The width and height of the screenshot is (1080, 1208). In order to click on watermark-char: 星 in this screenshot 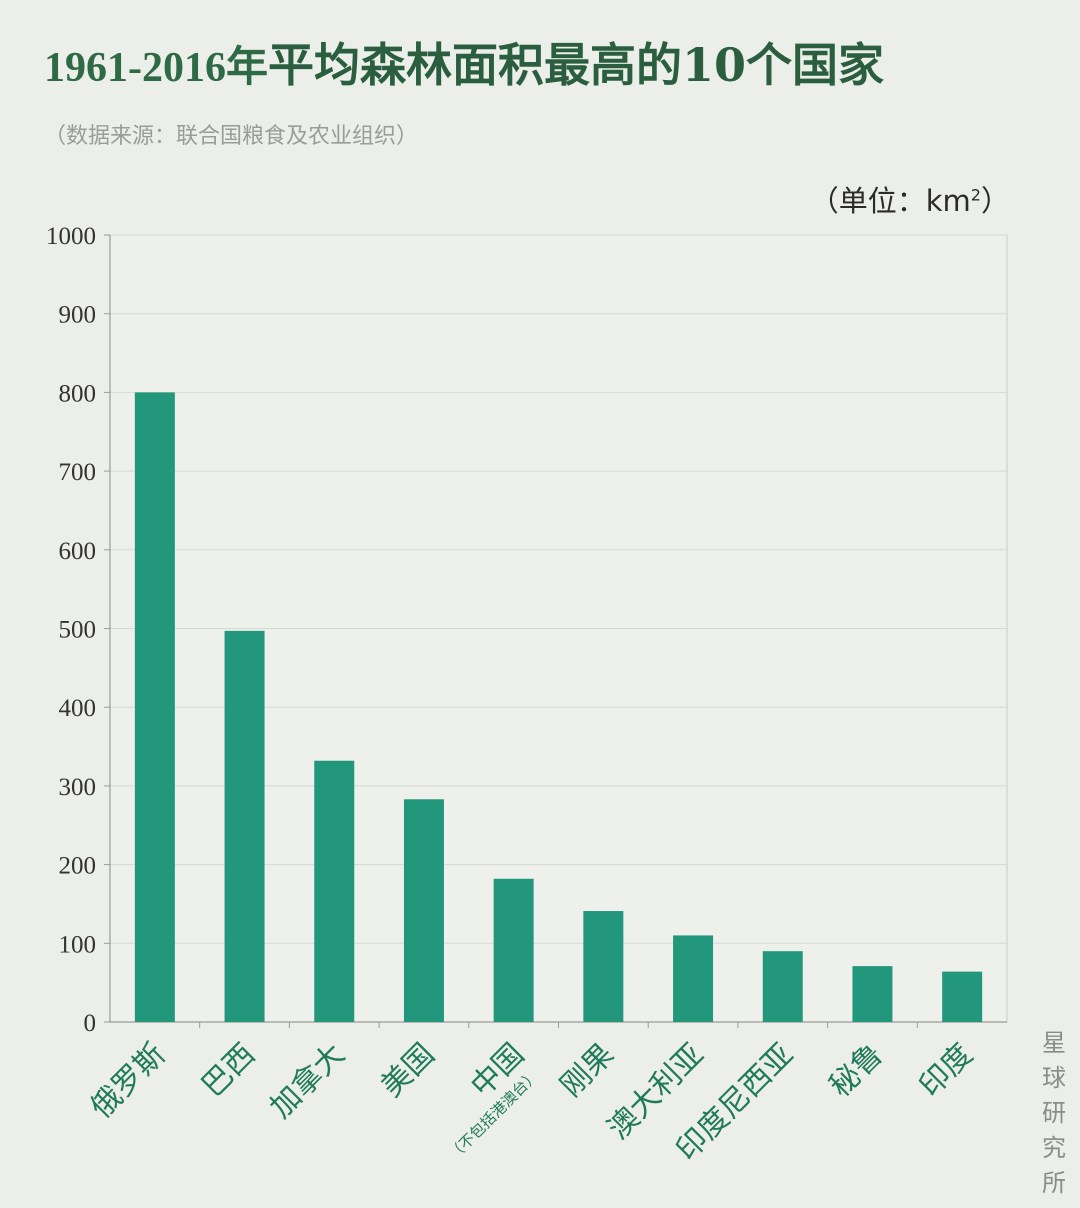, I will do `click(1054, 1043)`.